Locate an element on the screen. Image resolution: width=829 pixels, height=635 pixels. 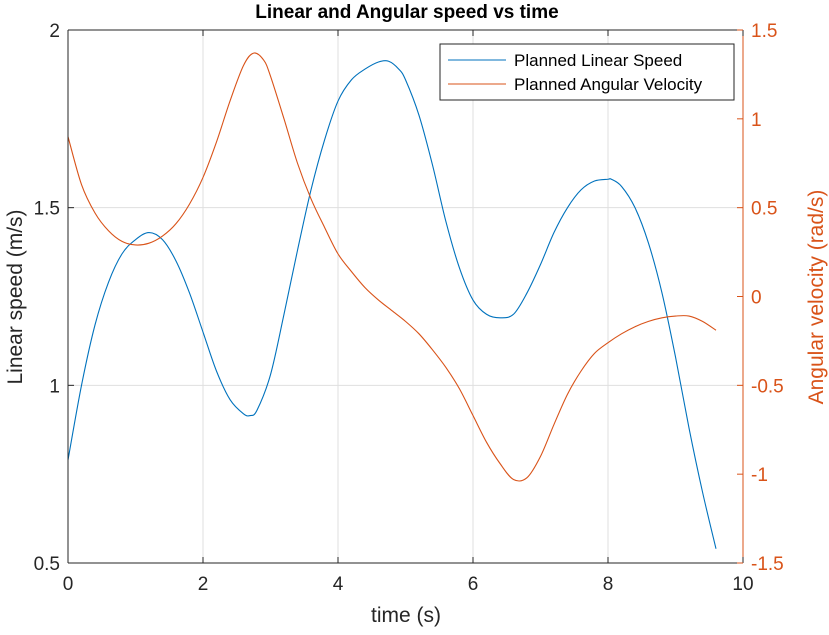
x-tick-label: 0 is located at coordinates (68, 584).